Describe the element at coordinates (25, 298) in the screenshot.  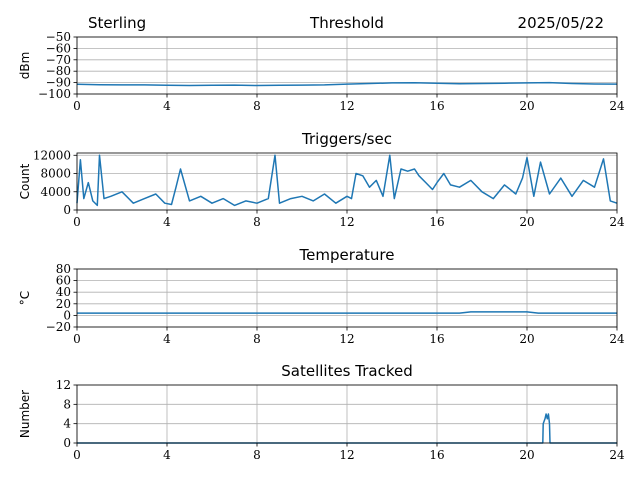
I see `temperature-ylabel: °C` at that location.